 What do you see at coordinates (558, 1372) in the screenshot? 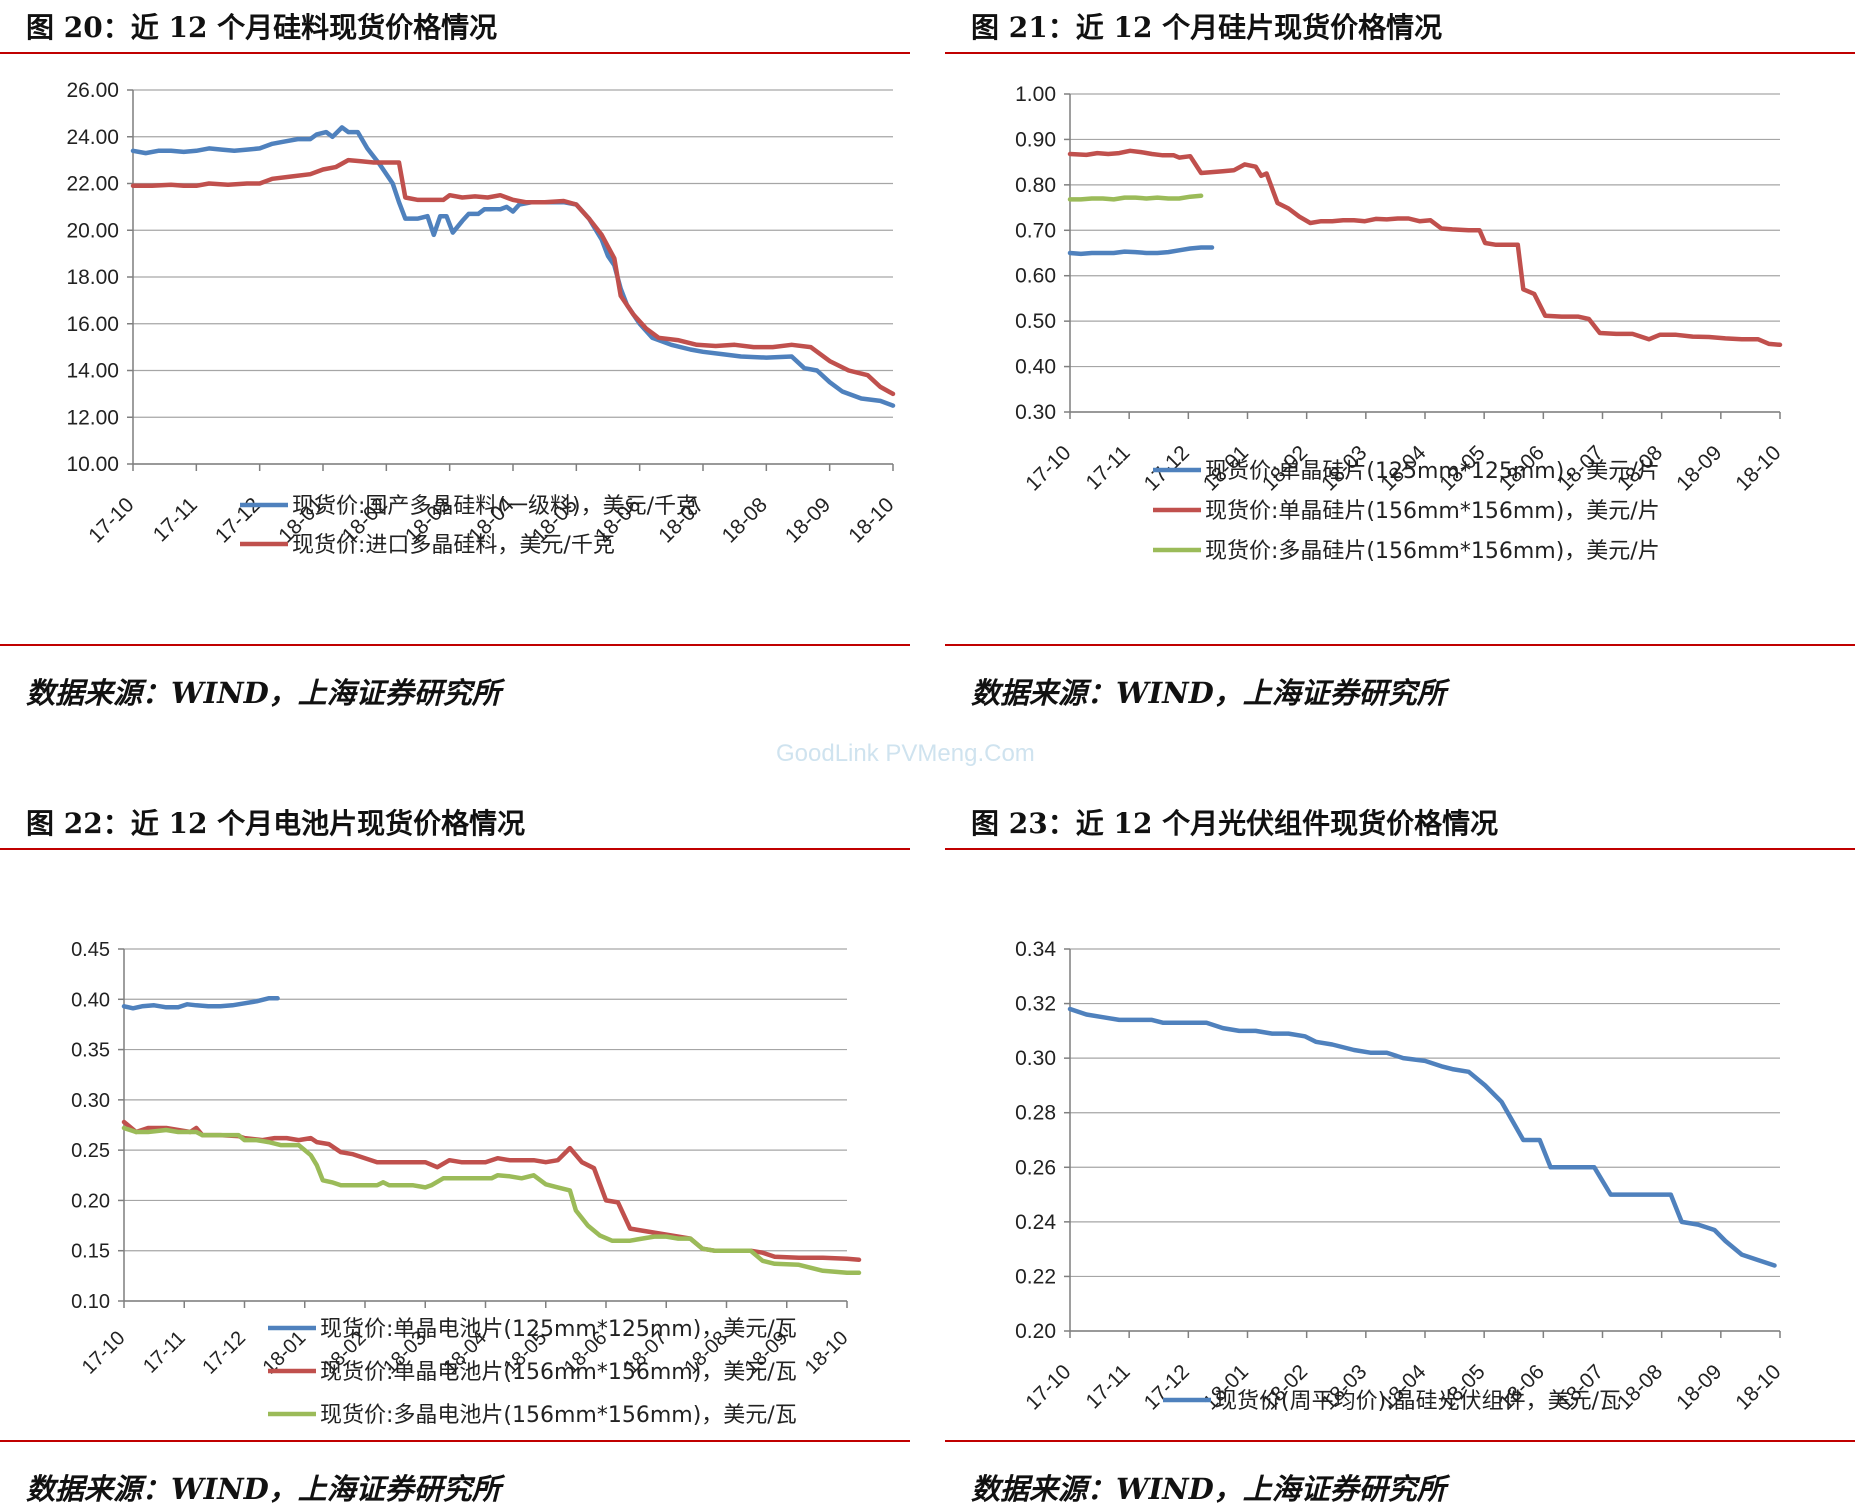
I see `legend-label: 现货价:单晶电池片(156mm*156mm)，美元/瓦` at bounding box center [558, 1372].